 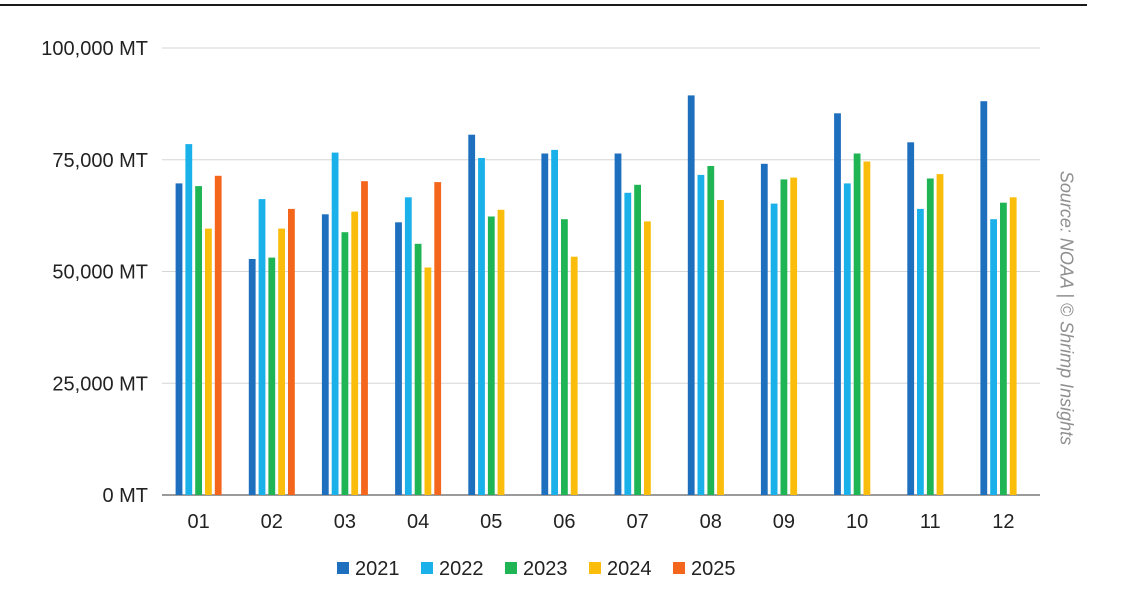 I want to click on x-tick-label: 12, so click(x=1003, y=522).